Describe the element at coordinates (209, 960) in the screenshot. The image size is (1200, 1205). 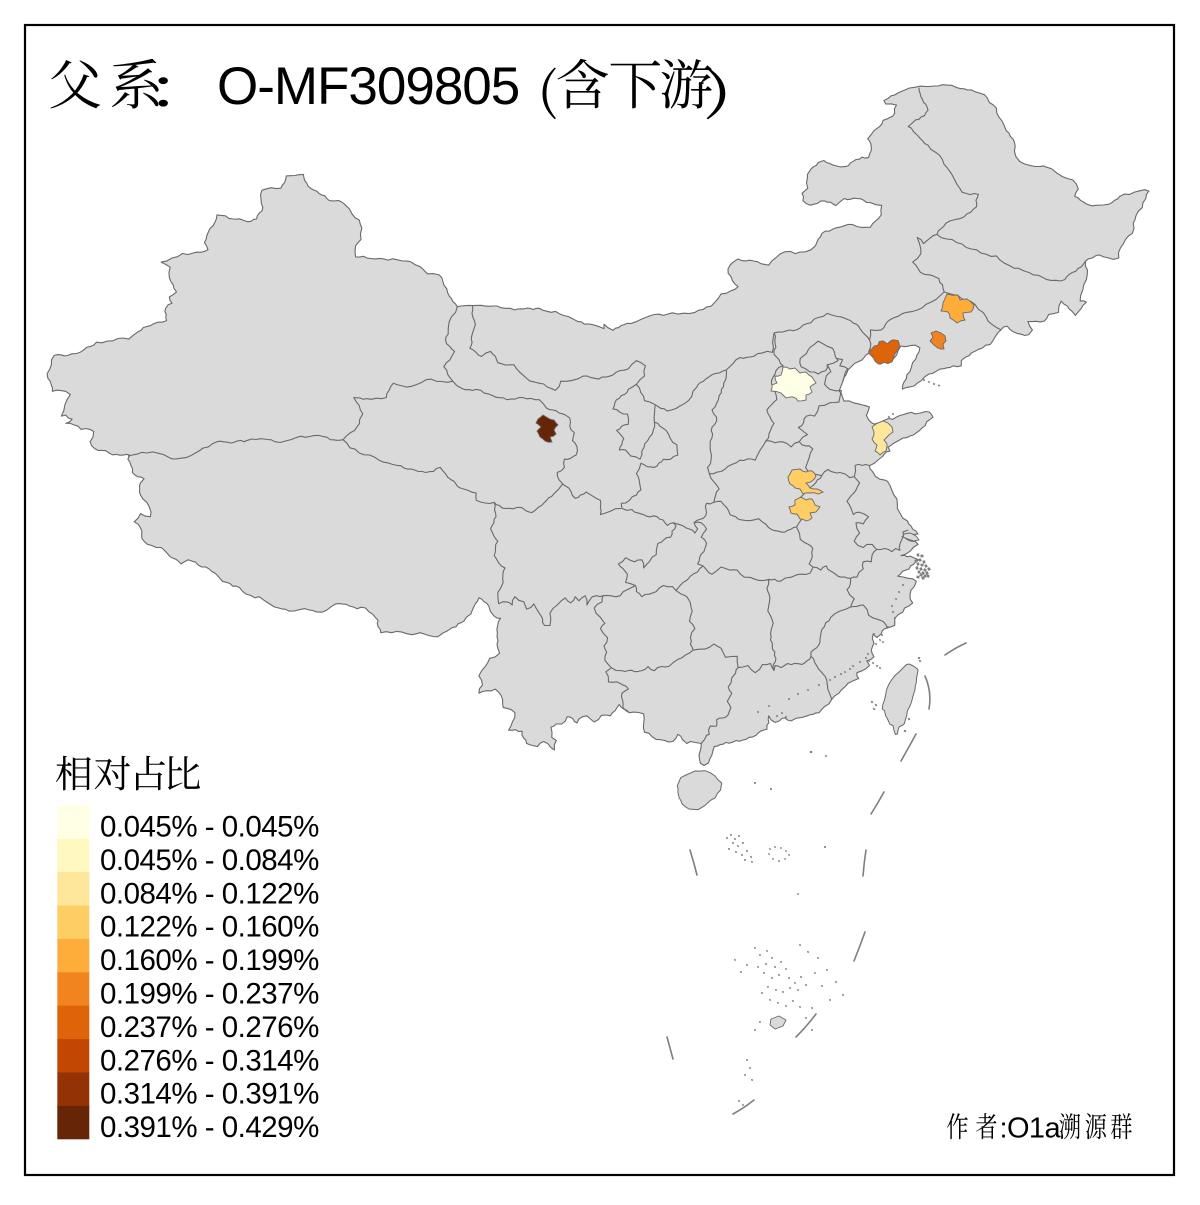
I see `svg-text: 0.160% - 0.199%` at that location.